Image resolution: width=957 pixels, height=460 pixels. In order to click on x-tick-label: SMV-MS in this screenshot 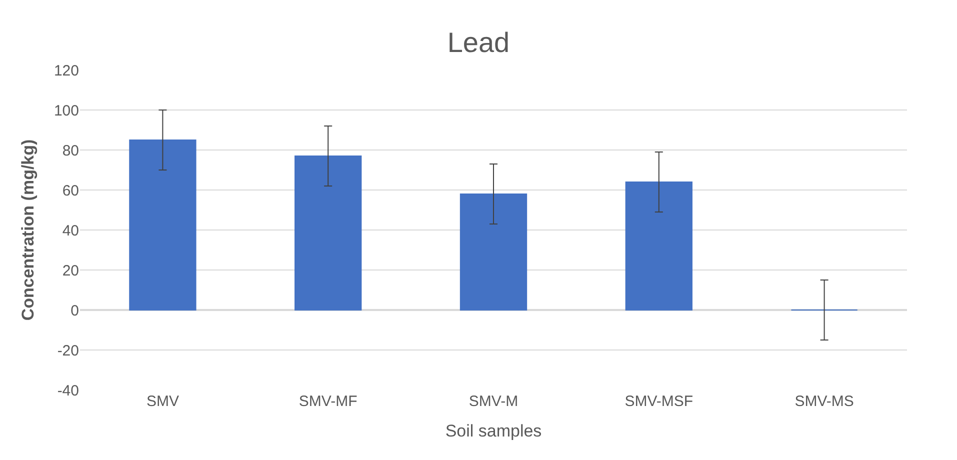, I will do `click(824, 401)`.